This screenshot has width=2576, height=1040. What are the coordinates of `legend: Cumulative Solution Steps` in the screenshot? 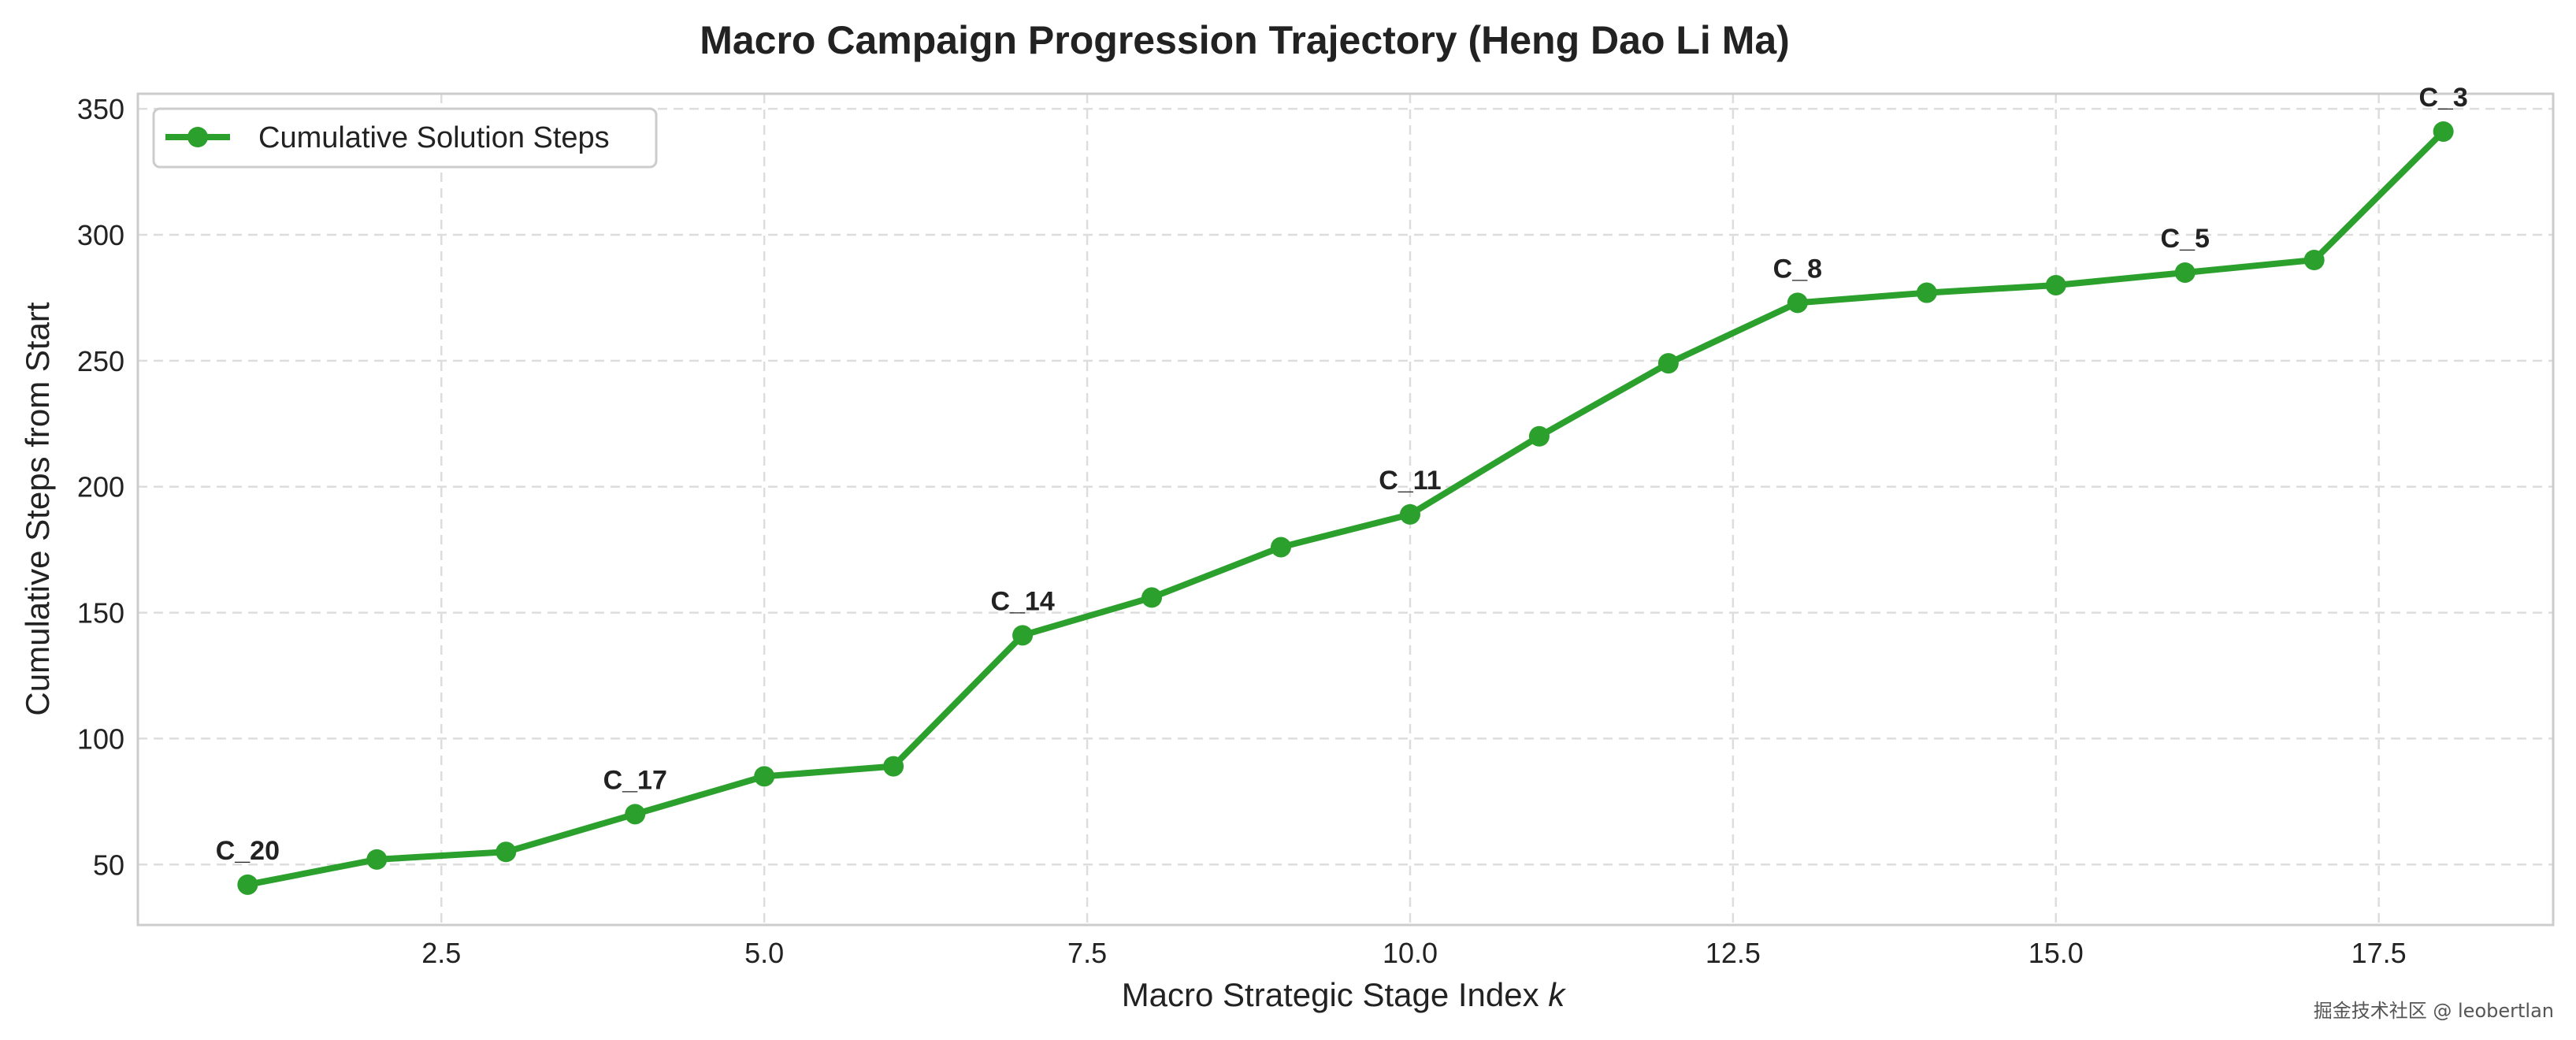 It's located at (405, 138).